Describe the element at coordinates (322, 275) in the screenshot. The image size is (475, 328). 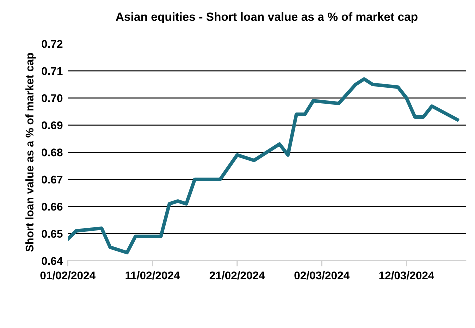
I see `x-tick-label: 02/03/2024` at that location.